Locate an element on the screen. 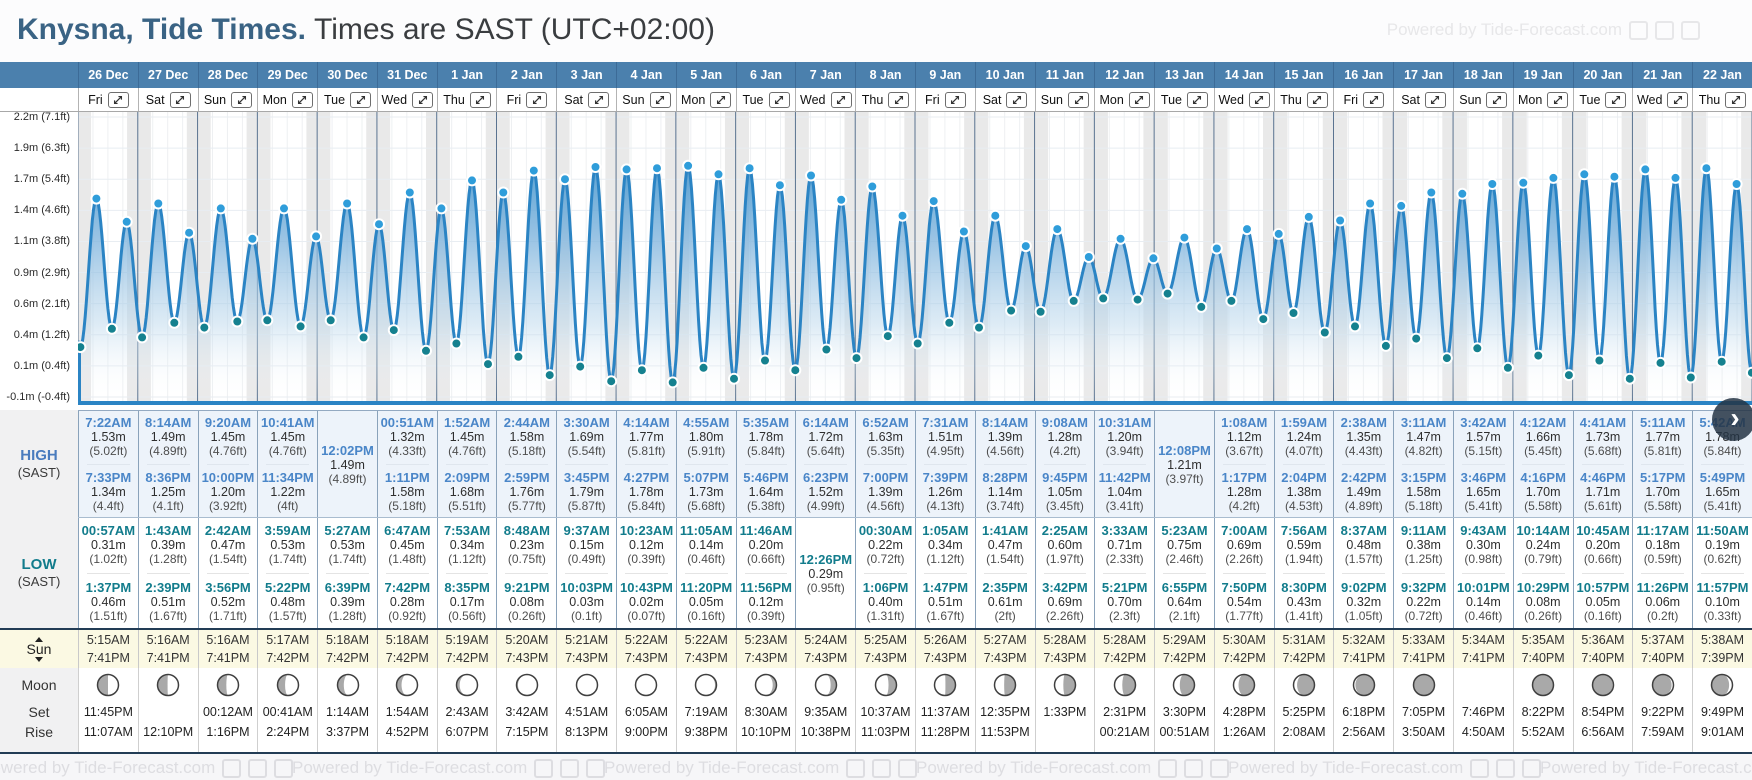 The height and width of the screenshot is (780, 1752). tide-entry: 9:11AM 0.38m (1.25ft) is located at coordinates (1423, 544).